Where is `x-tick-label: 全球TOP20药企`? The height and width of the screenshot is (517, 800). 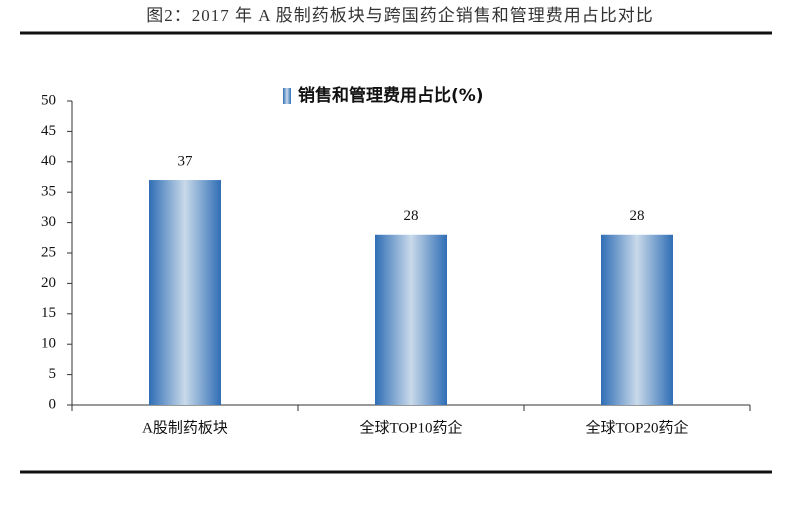
x-tick-label: 全球TOP20药企 is located at coordinates (636, 427).